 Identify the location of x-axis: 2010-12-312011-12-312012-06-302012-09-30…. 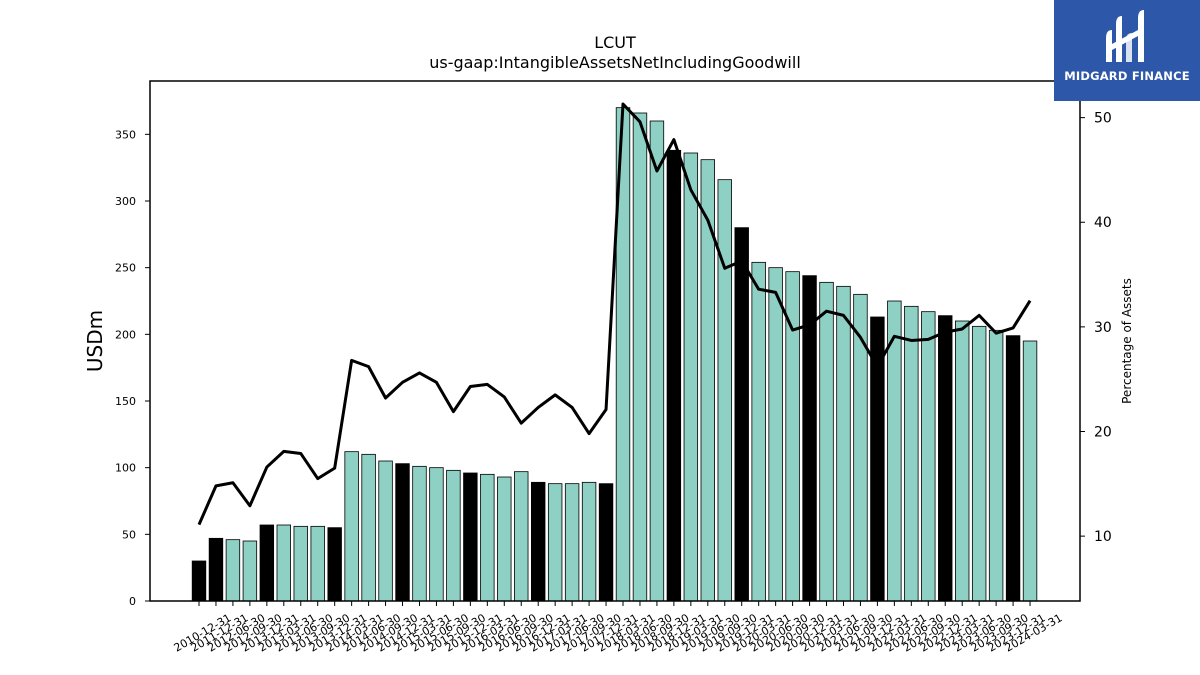
(618, 628).